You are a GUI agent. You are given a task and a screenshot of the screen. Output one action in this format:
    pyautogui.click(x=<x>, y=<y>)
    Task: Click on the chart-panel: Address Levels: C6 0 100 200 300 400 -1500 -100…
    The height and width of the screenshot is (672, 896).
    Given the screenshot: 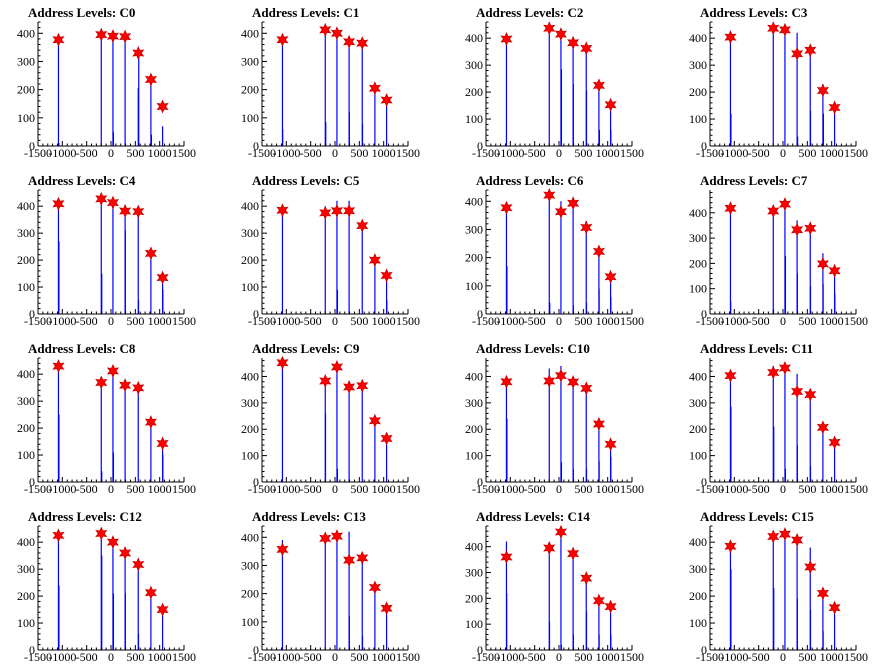 What is the action you would take?
    pyautogui.click(x=560, y=252)
    